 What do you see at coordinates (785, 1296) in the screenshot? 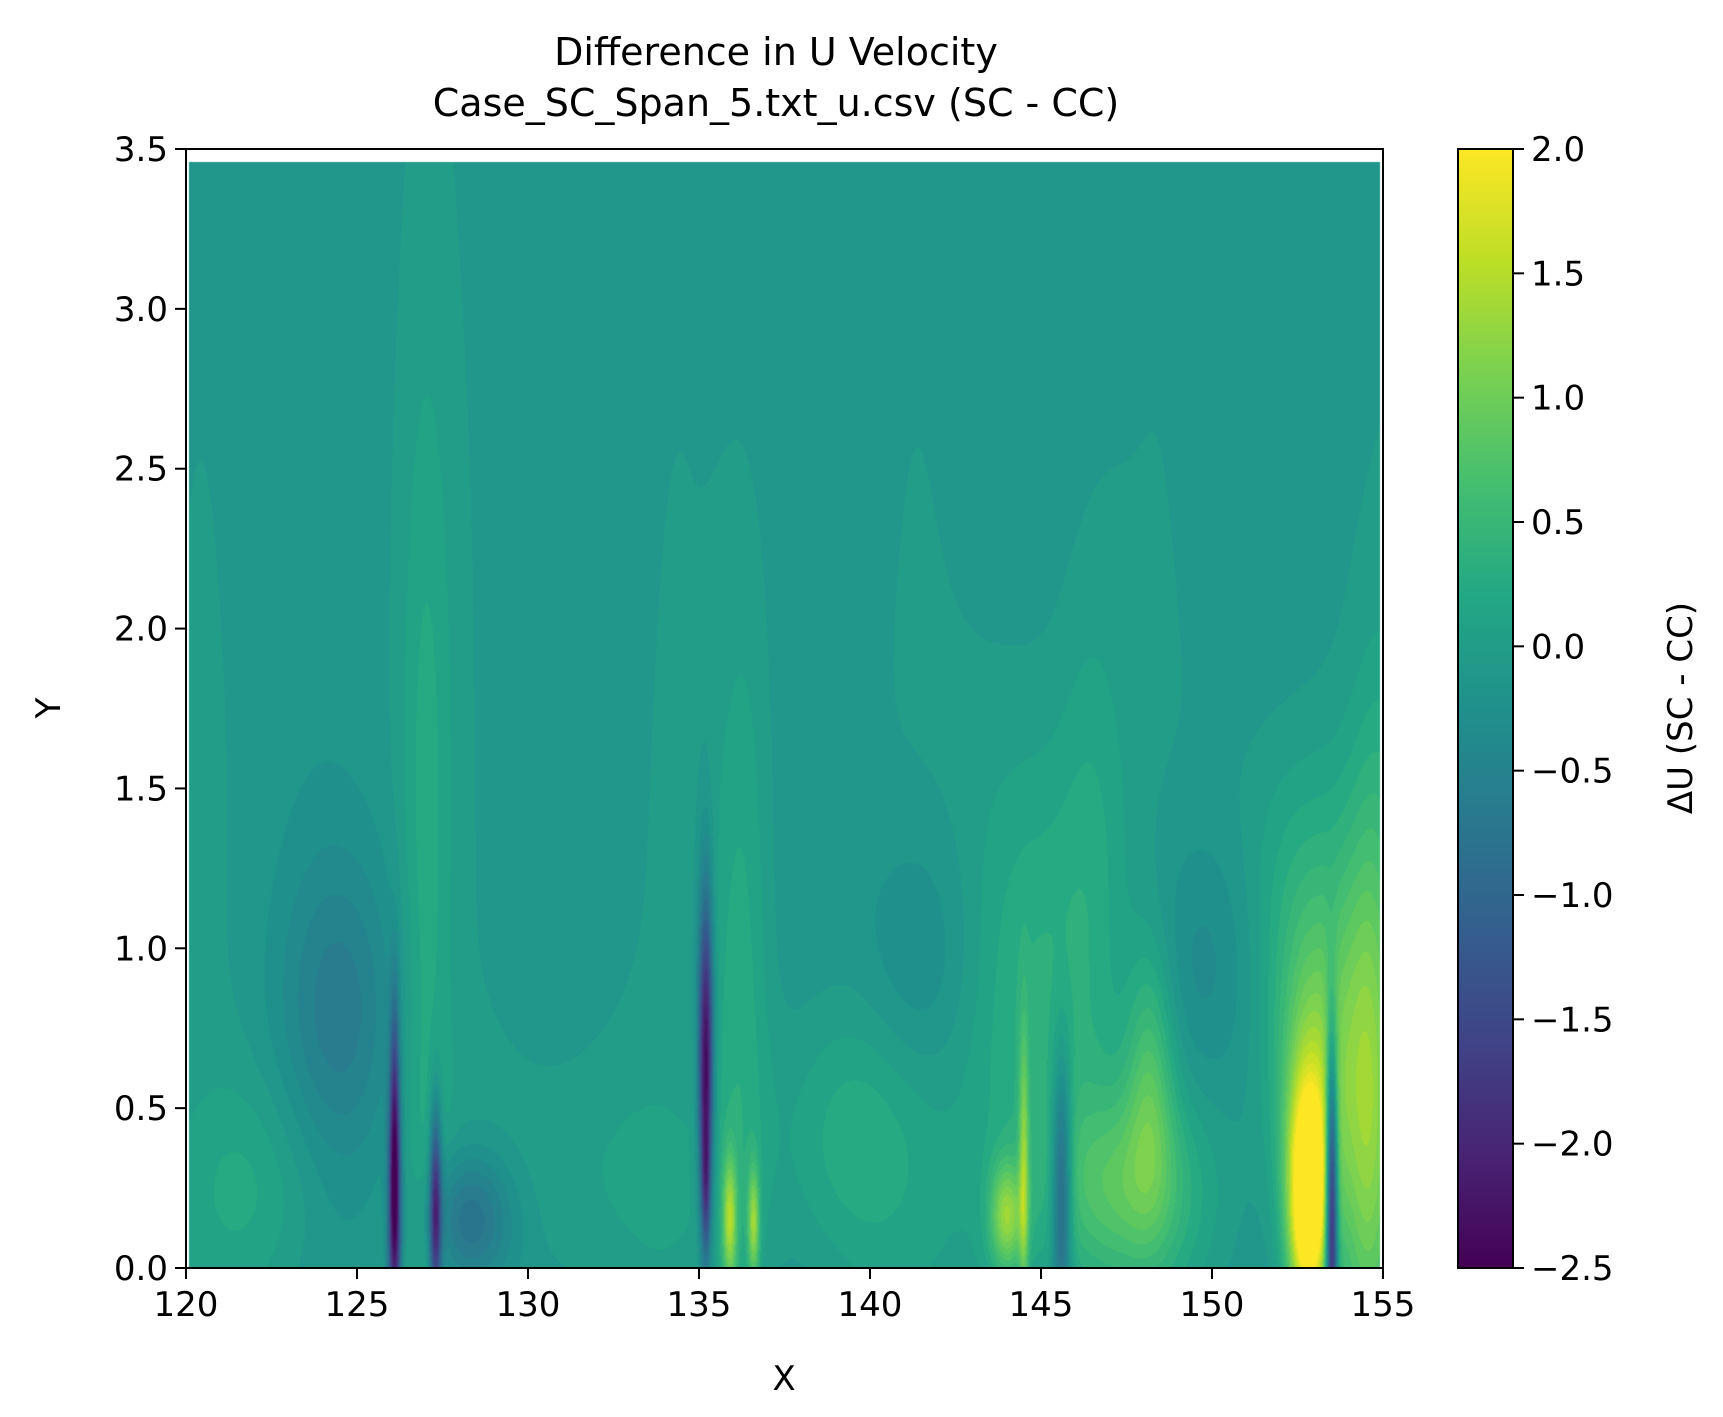
I see `x-axis-ticks: 120 125 130 135 140 145 150 155` at bounding box center [785, 1296].